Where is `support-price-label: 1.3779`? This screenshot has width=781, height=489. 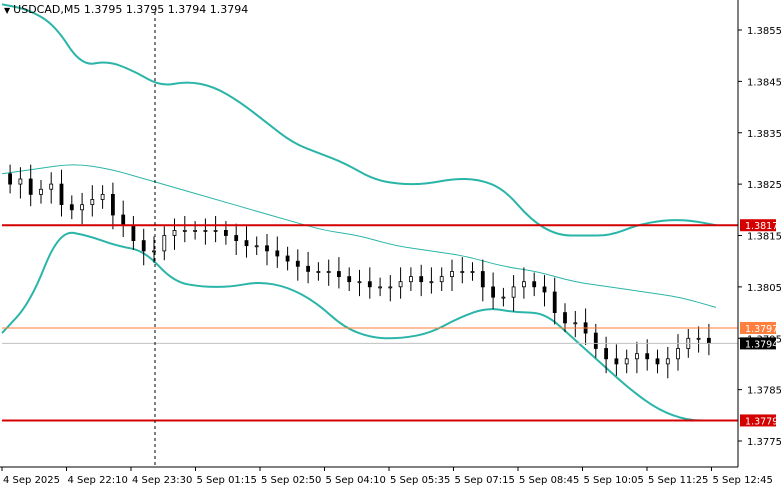
support-price-label: 1.3779 is located at coordinates (761, 421).